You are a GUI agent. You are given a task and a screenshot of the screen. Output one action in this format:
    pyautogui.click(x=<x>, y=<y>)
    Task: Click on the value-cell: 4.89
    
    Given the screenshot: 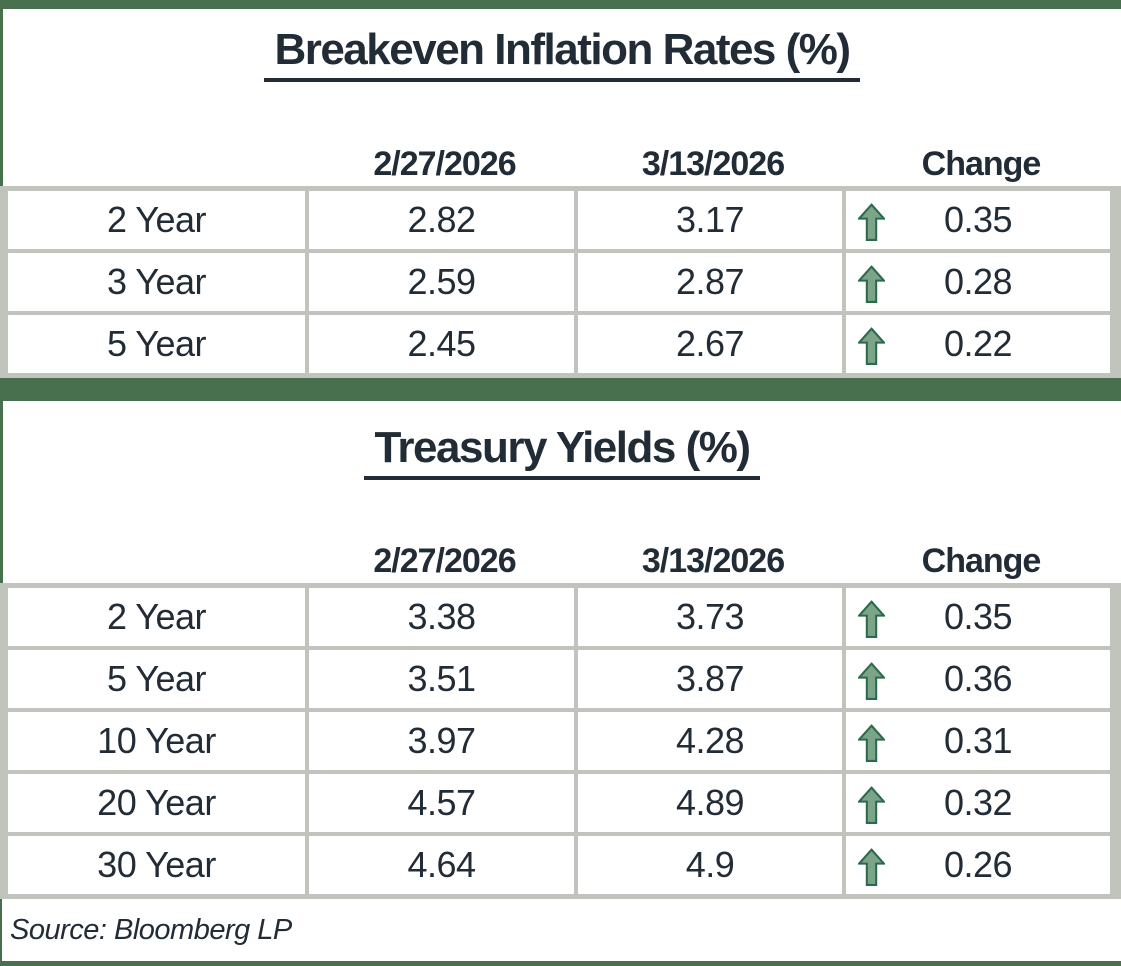 What is the action you would take?
    pyautogui.click(x=710, y=803)
    